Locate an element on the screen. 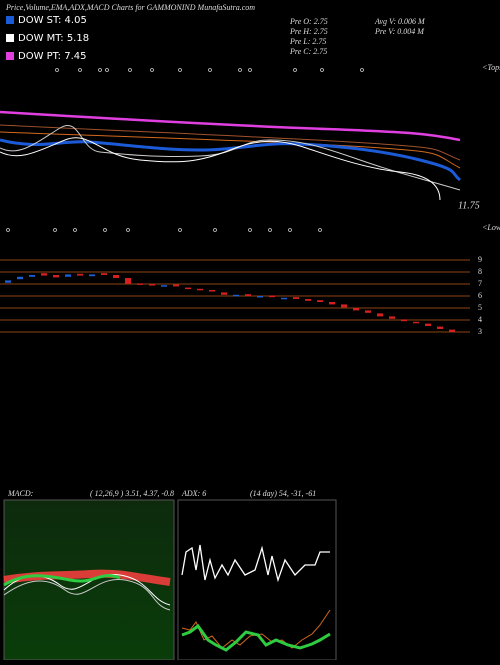 The height and width of the screenshot is (665, 500). macd-panel is located at coordinates (89, 580).